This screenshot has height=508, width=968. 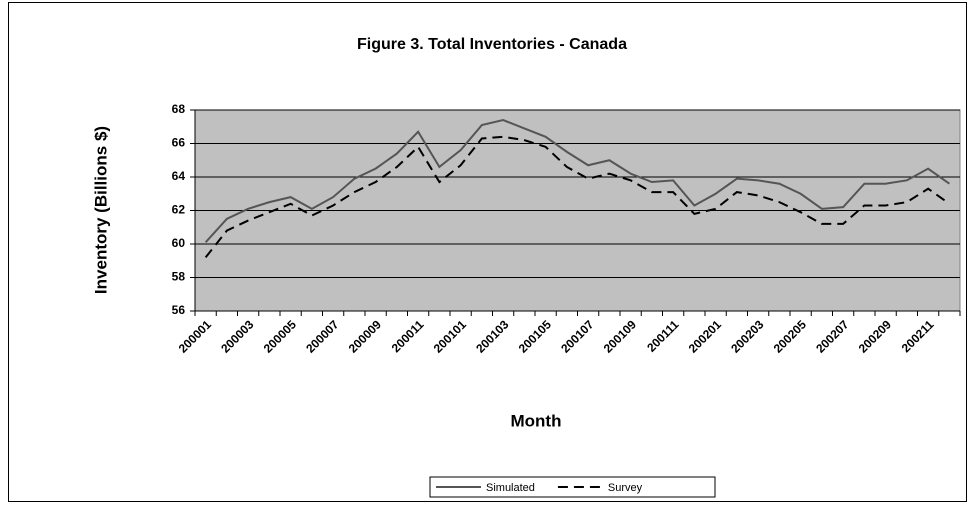 I want to click on legend-box, so click(x=572, y=487).